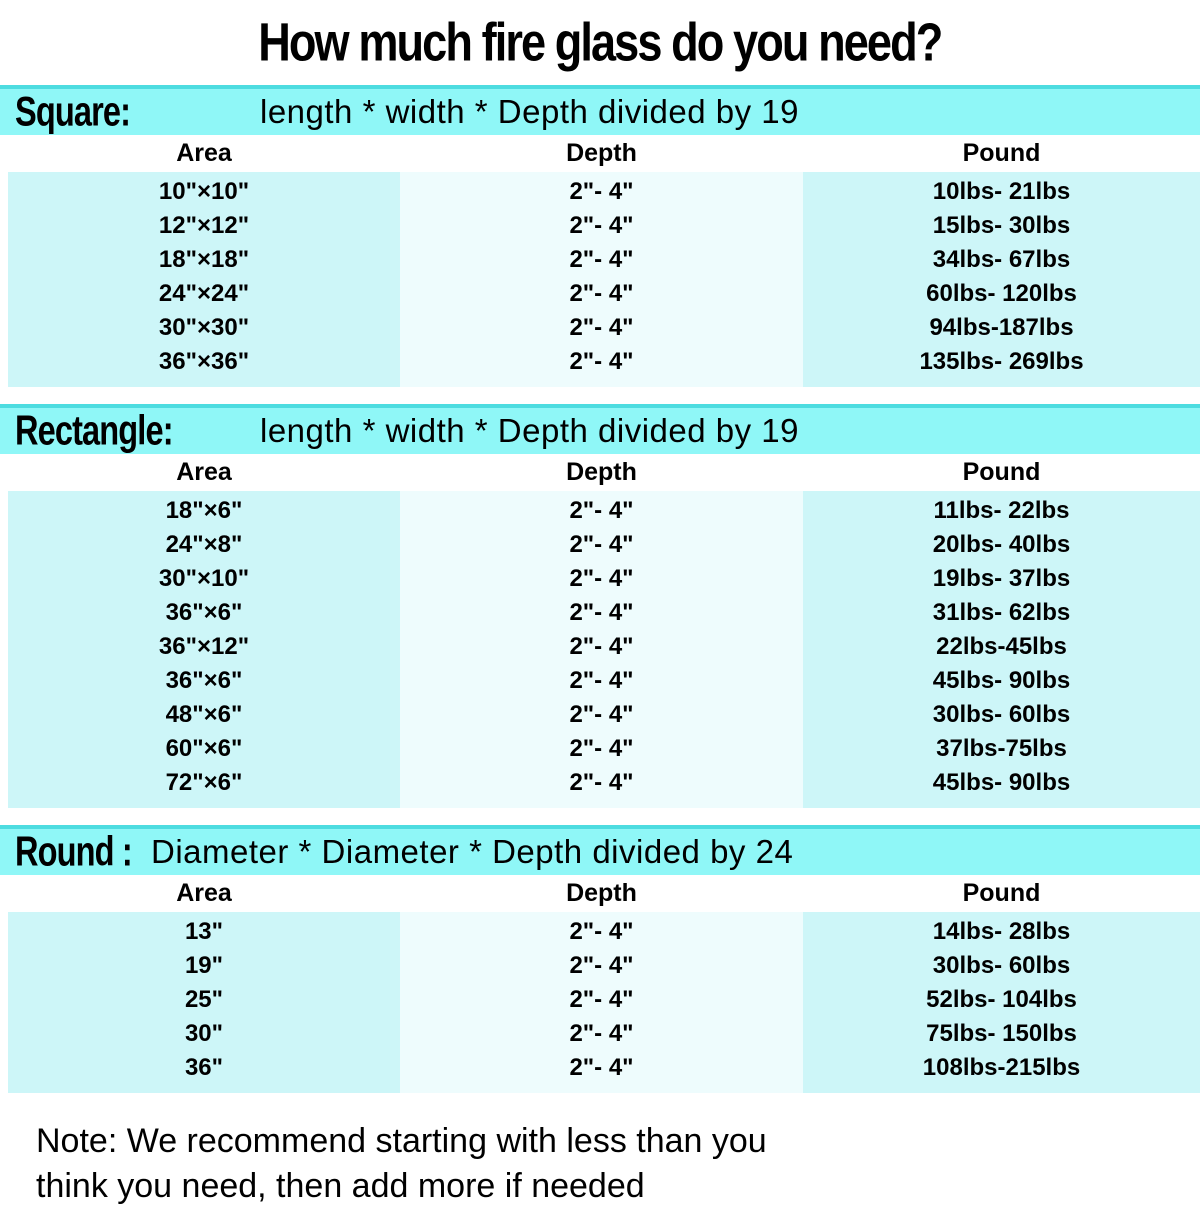 This screenshot has width=1200, height=1209. I want to click on table-cell: 25", so click(204, 999).